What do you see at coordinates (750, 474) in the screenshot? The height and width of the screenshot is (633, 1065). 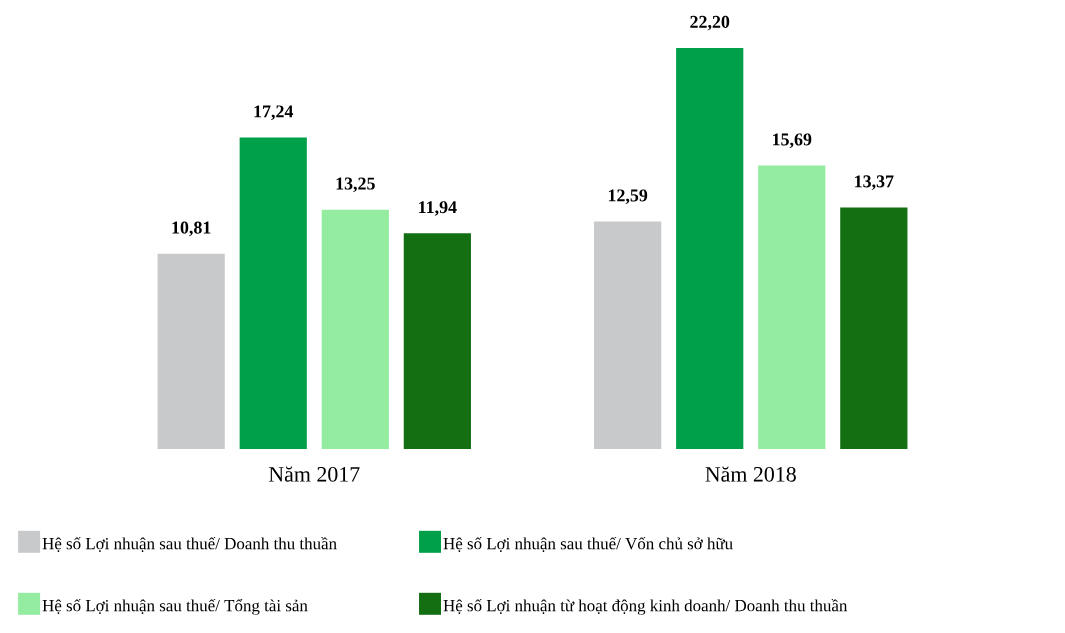 I see `x-tick-label: Năm 2018` at bounding box center [750, 474].